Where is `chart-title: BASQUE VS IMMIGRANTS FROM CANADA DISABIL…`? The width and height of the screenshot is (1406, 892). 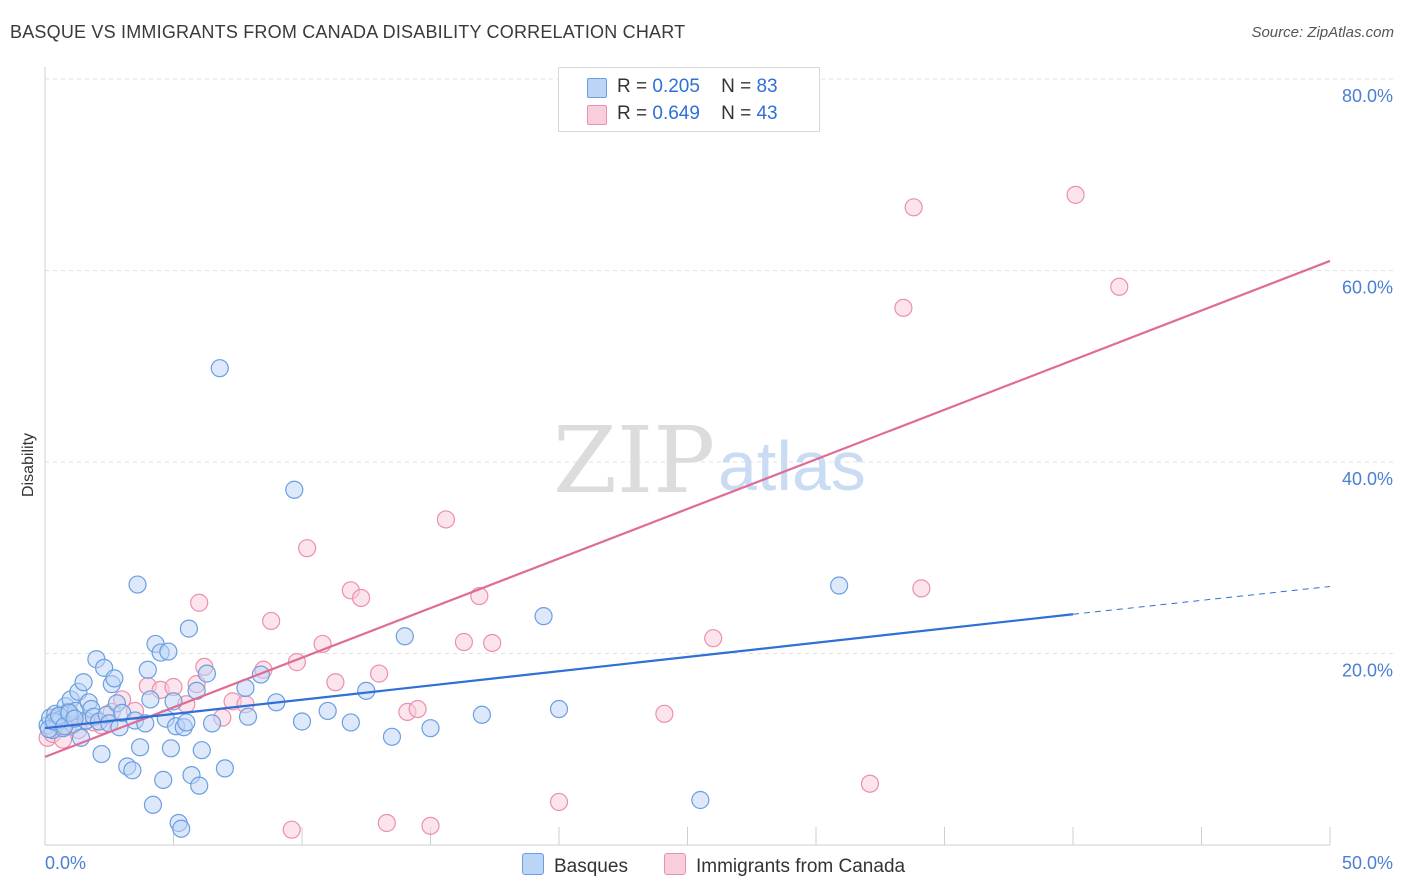
chart-title: BASQUE VS IMMIGRANTS FROM CANADA DISABIL… is located at coordinates (348, 32).